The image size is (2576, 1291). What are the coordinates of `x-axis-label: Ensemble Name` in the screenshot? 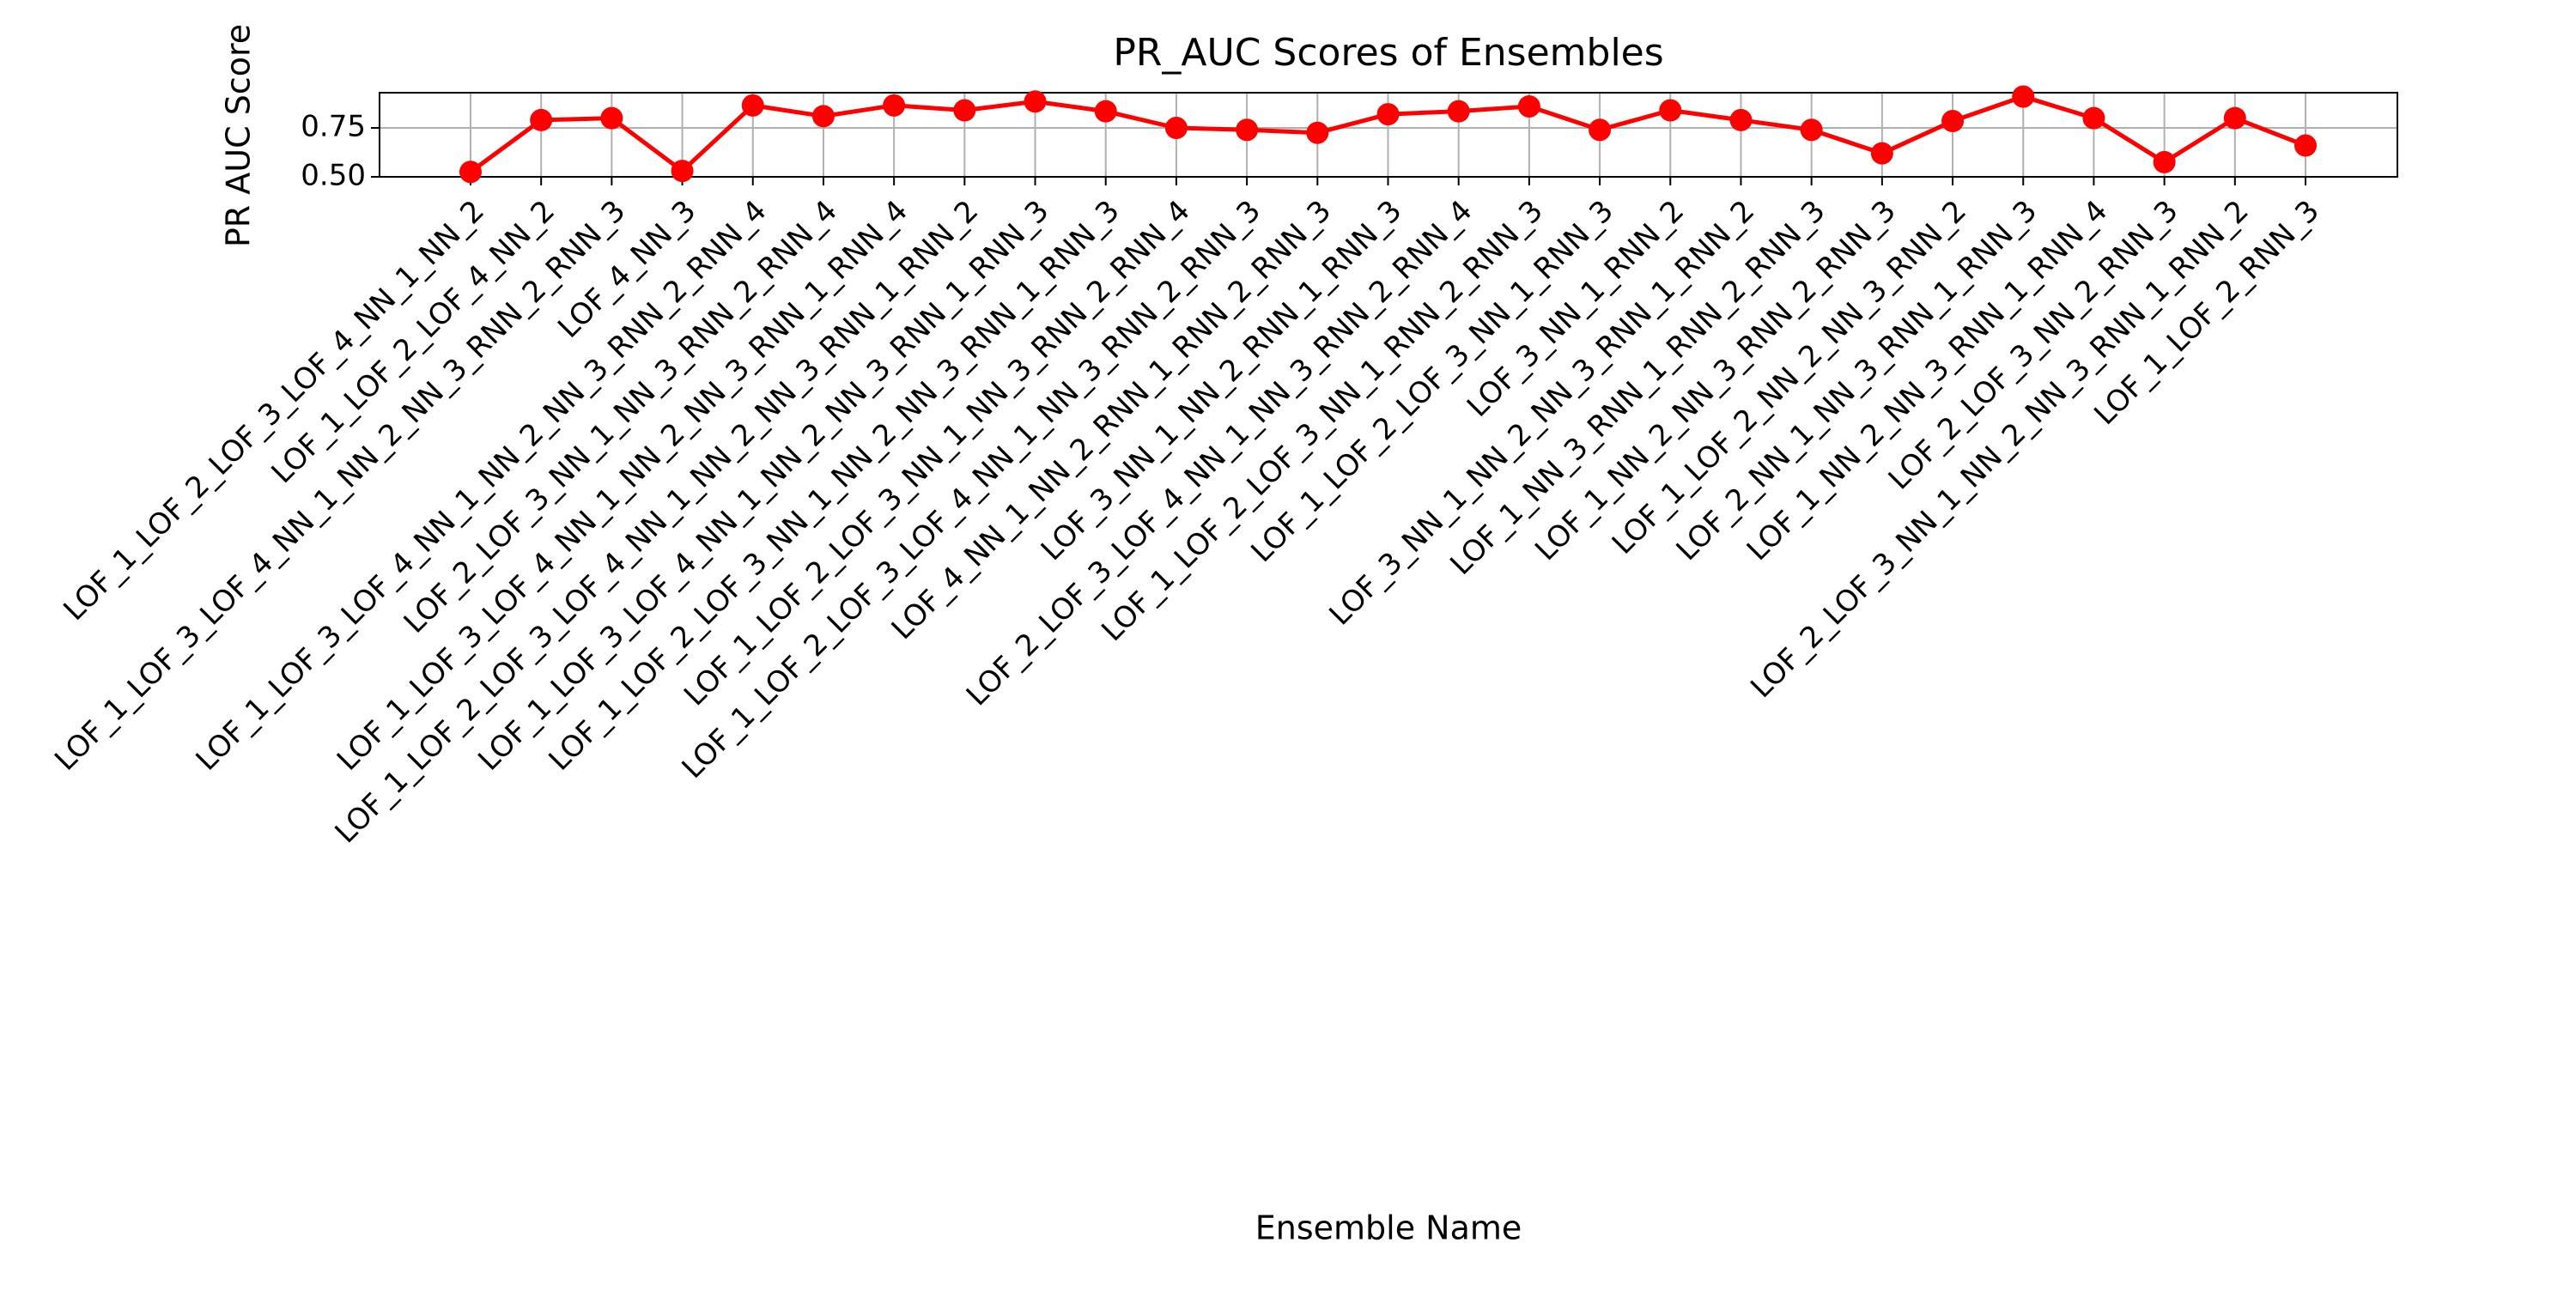 It's located at (1389, 1228).